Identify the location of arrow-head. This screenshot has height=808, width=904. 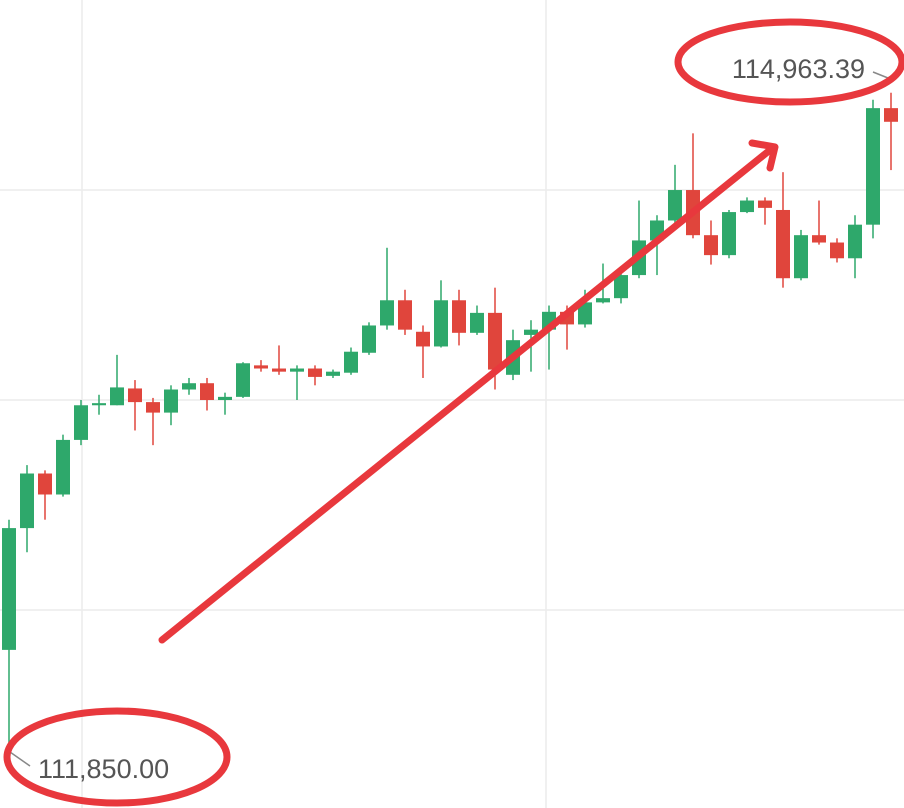
(763, 155).